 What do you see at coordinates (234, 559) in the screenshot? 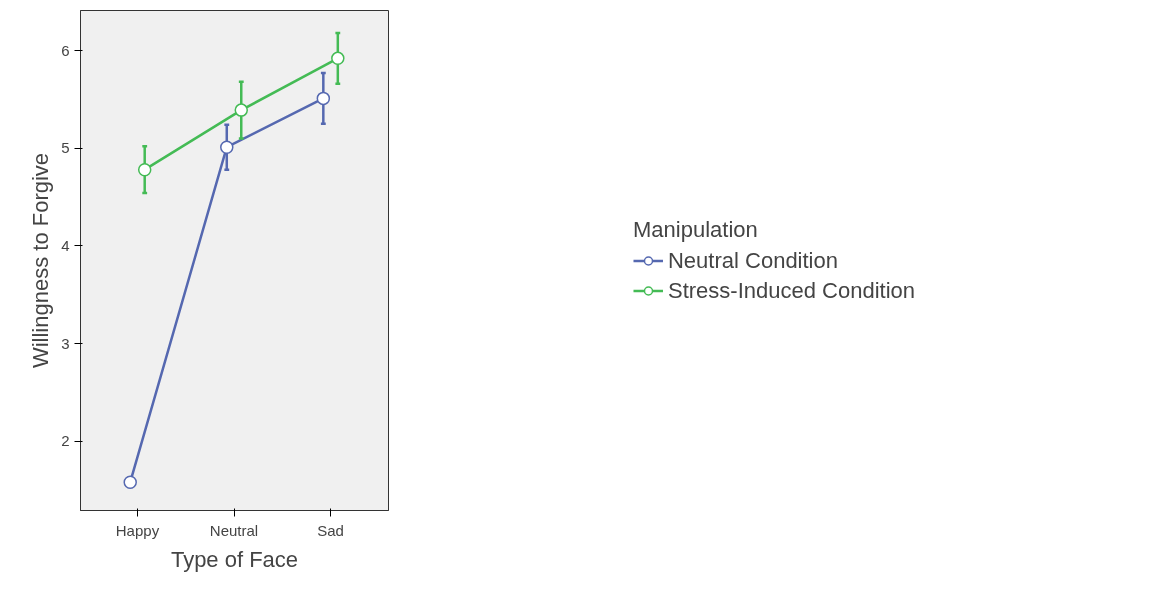
I see `x-axis-title: Type of Face` at bounding box center [234, 559].